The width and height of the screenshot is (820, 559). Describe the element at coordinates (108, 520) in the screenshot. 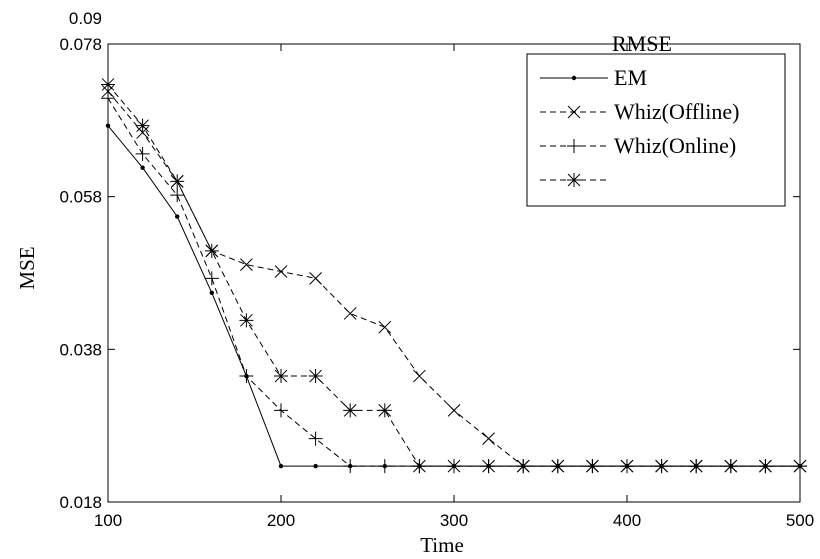

I see `x-tick-label: 100` at that location.